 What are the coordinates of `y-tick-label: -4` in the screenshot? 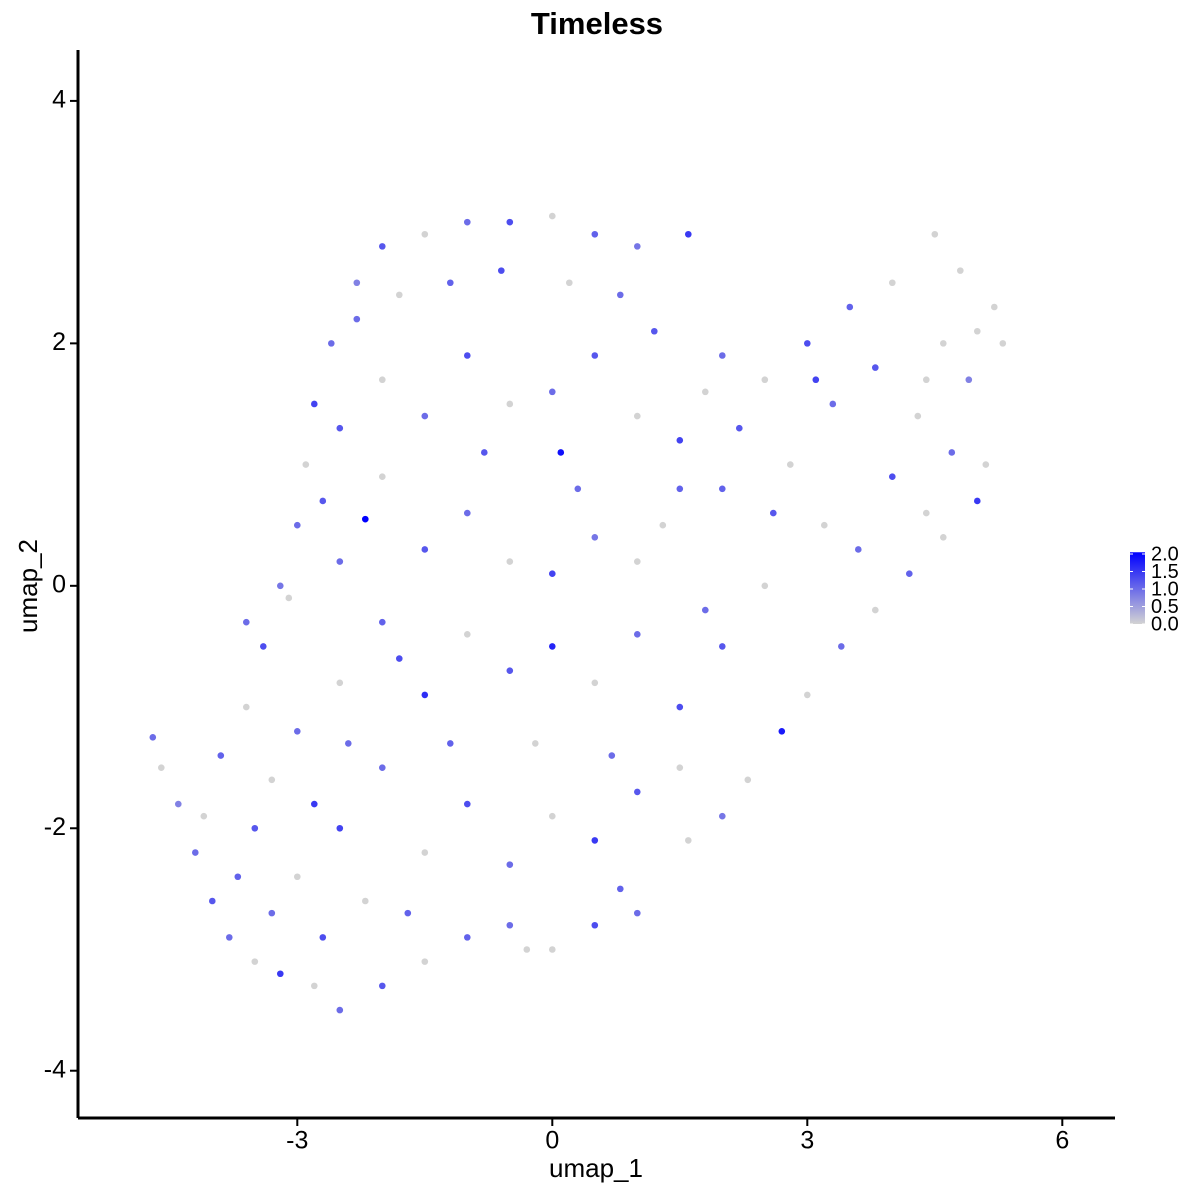 It's located at (55, 1069).